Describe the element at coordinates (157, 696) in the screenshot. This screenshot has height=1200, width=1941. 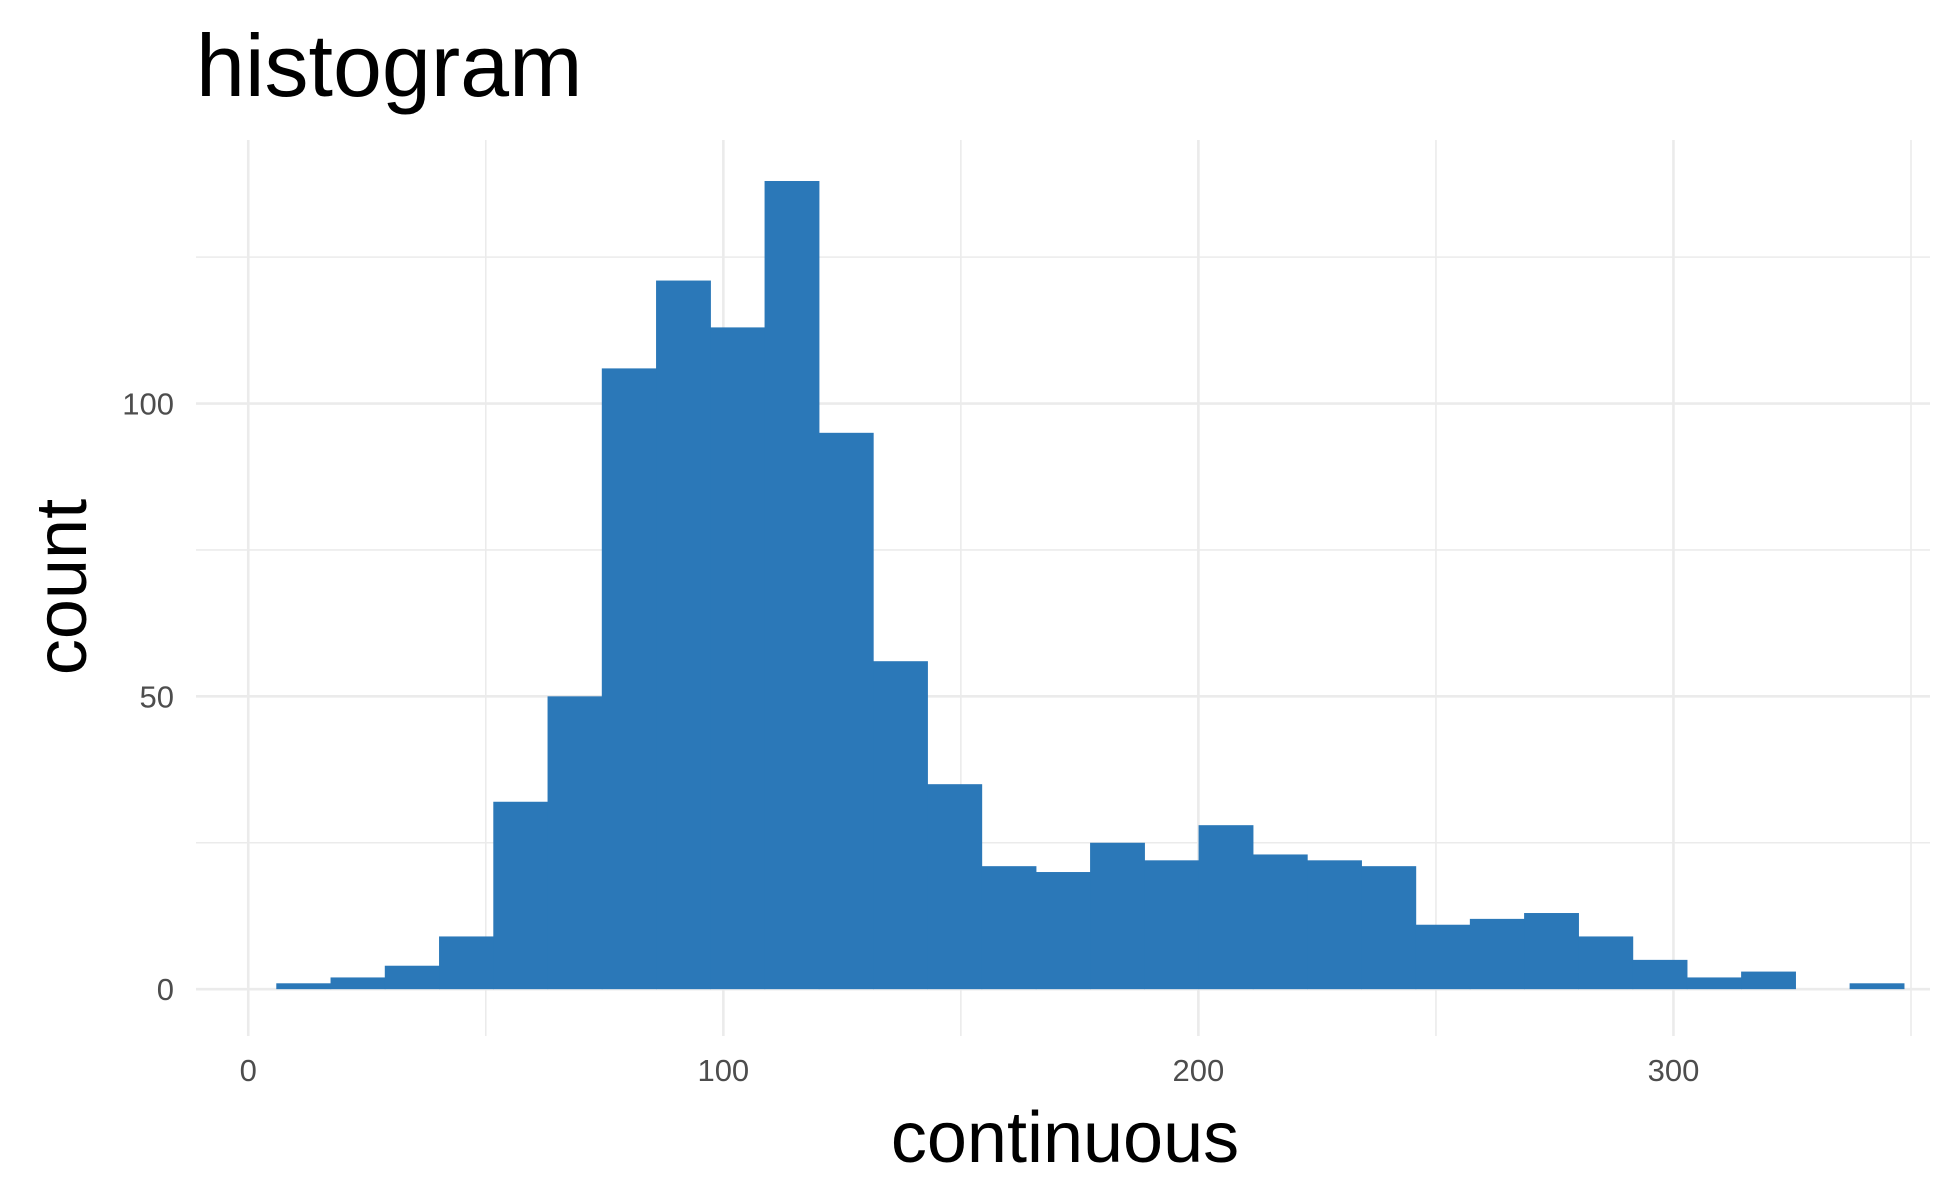
I see `y-tick-label: 50` at that location.